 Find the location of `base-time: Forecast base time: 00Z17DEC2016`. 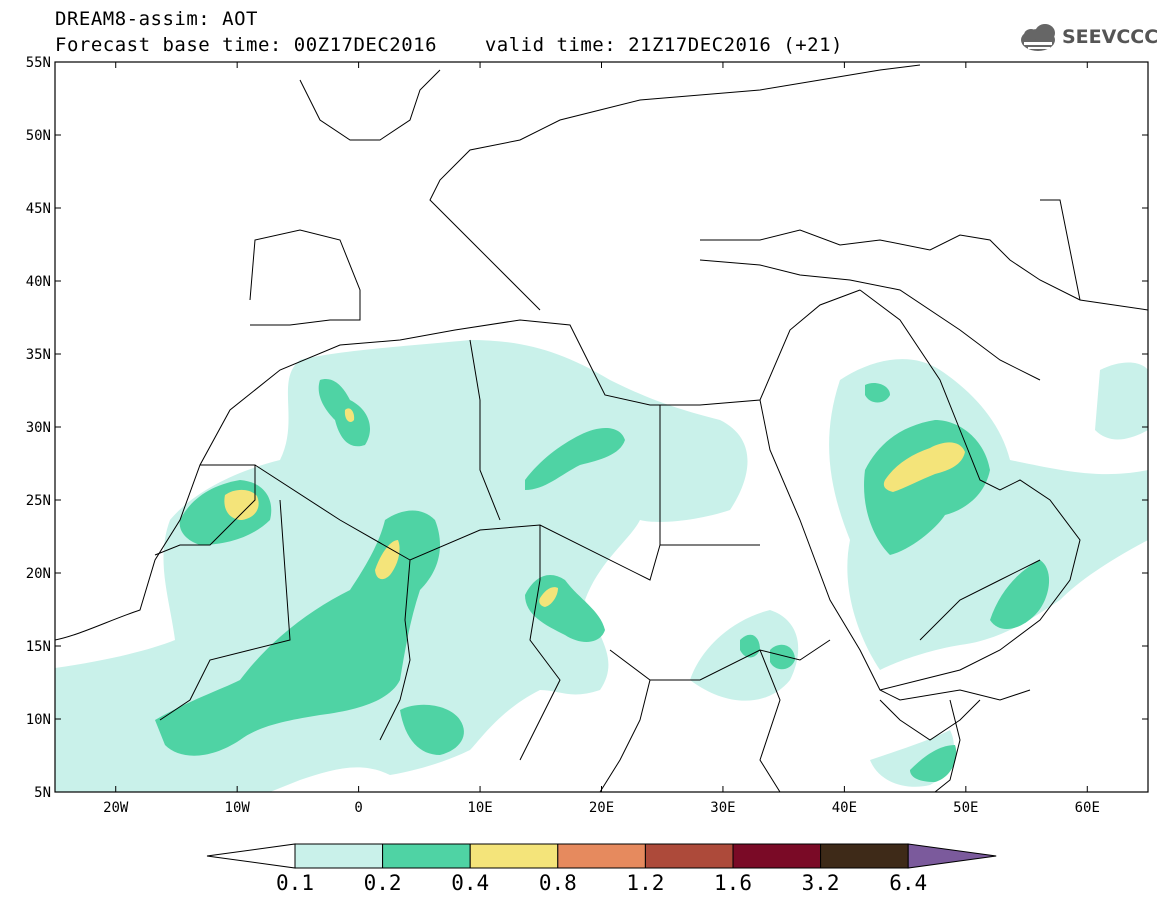

base-time: Forecast base time: 00Z17DEC2016 is located at coordinates (246, 45).